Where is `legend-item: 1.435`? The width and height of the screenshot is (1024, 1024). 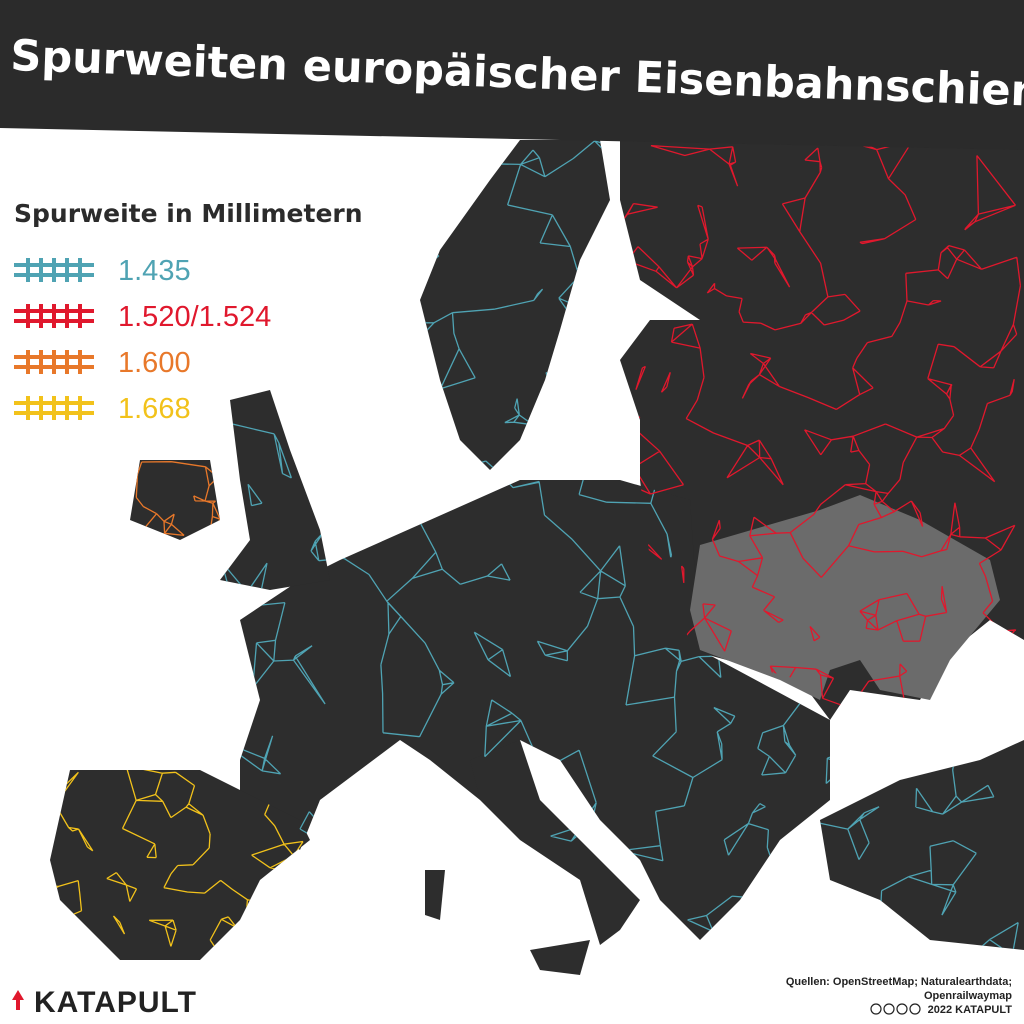 legend-item: 1.435 is located at coordinates (102, 271).